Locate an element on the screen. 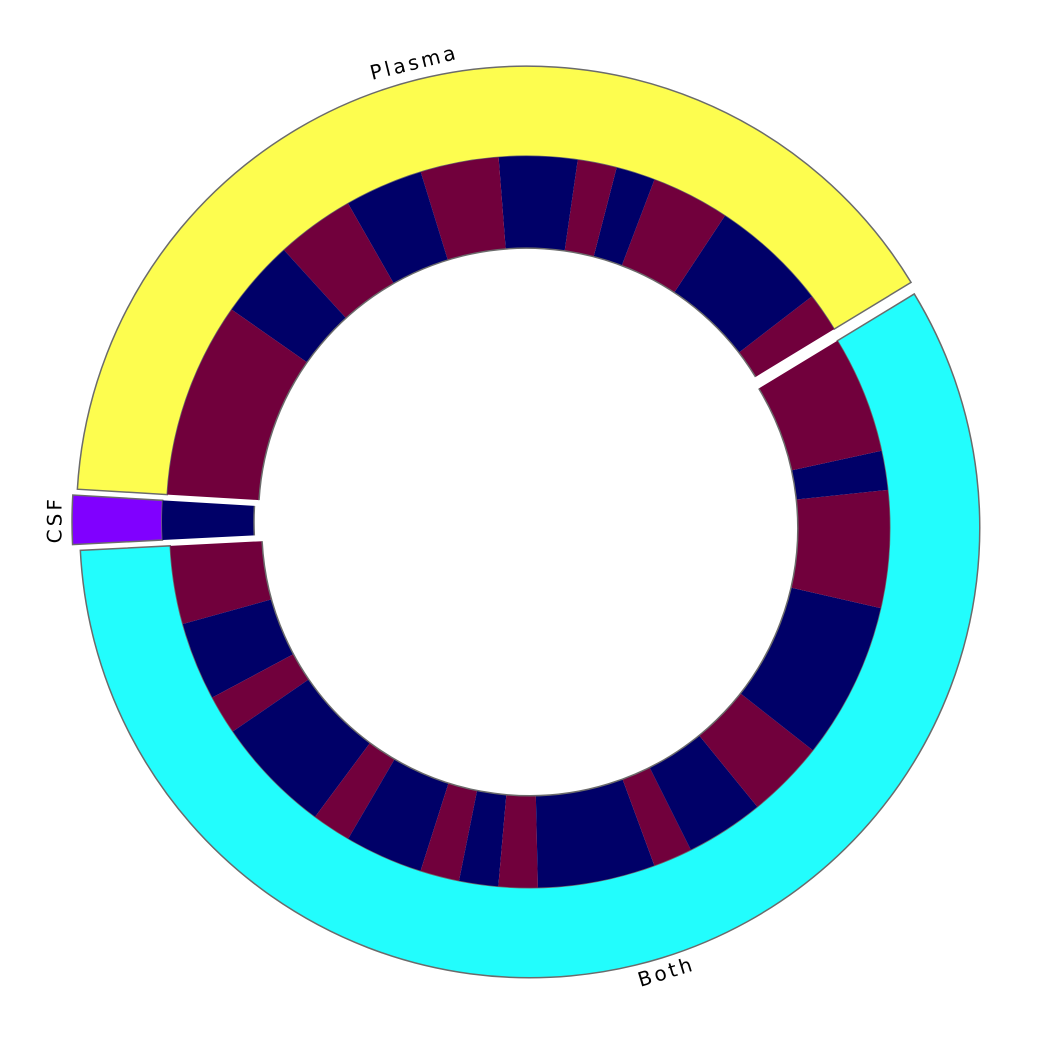  segment-label: CSF is located at coordinates (54, 519).